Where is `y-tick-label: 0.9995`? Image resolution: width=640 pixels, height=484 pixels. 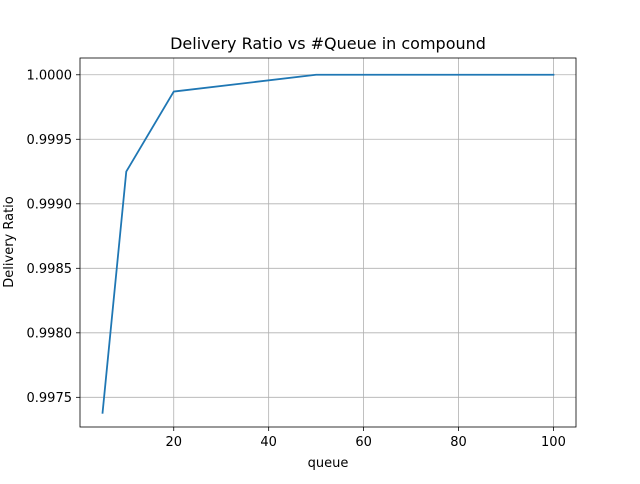
y-tick-label: 0.9995 is located at coordinates (50, 140).